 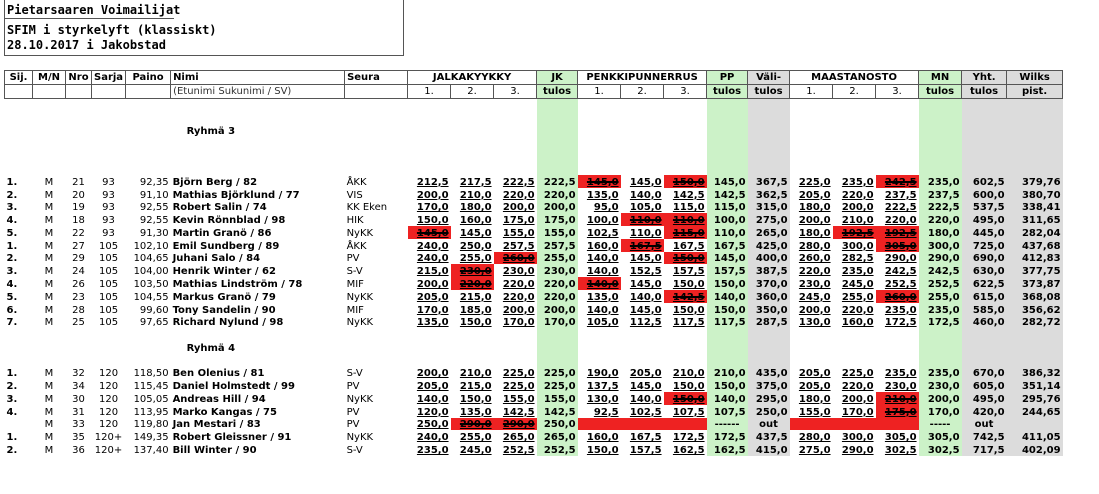 I want to click on bench-2: 110,0, so click(x=642, y=220).